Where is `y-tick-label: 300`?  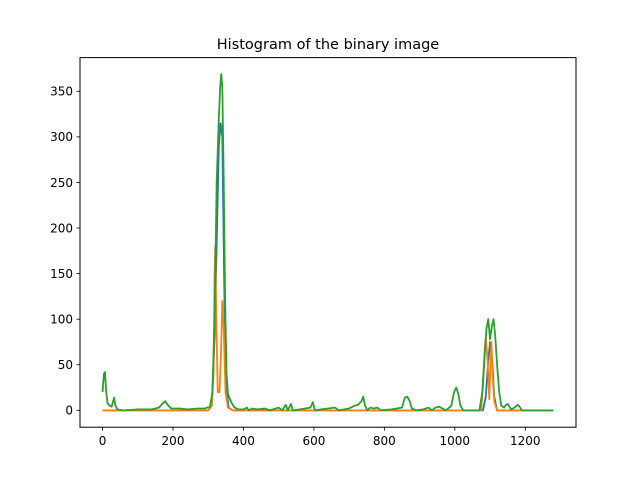
y-tick-label: 300 is located at coordinates (61, 137).